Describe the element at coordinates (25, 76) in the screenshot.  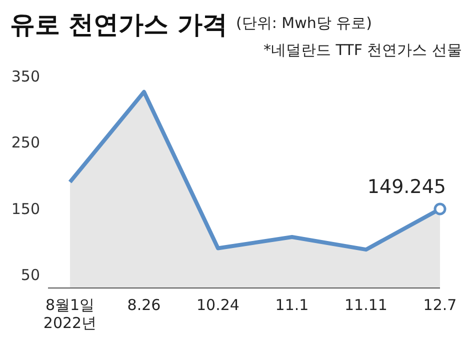
I see `y-tick-label: 350` at that location.